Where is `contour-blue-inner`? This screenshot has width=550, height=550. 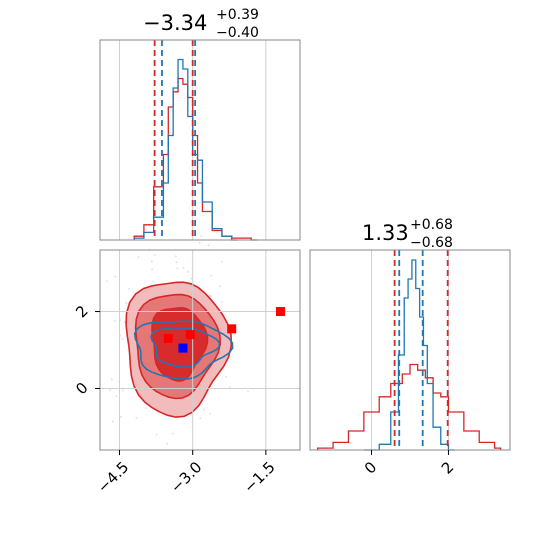
contour-blue-inner is located at coordinates (185, 347).